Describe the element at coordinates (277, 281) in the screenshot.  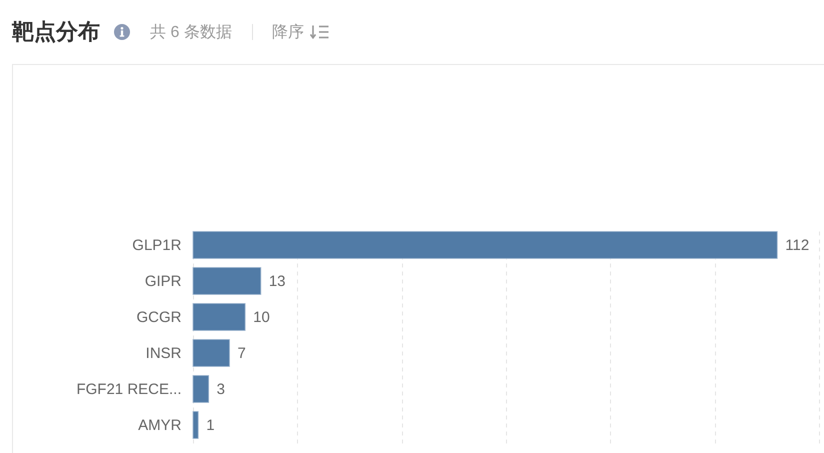
I see `data-label: 13` at that location.